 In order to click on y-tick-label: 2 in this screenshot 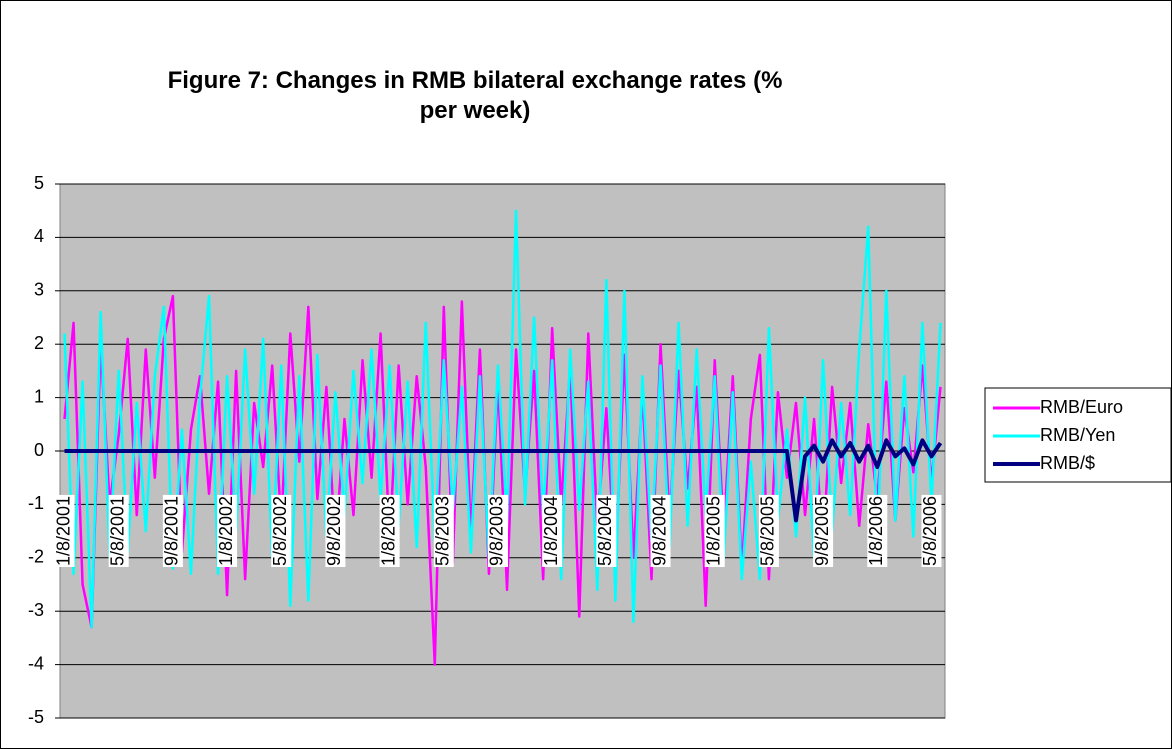, I will do `click(39, 343)`.